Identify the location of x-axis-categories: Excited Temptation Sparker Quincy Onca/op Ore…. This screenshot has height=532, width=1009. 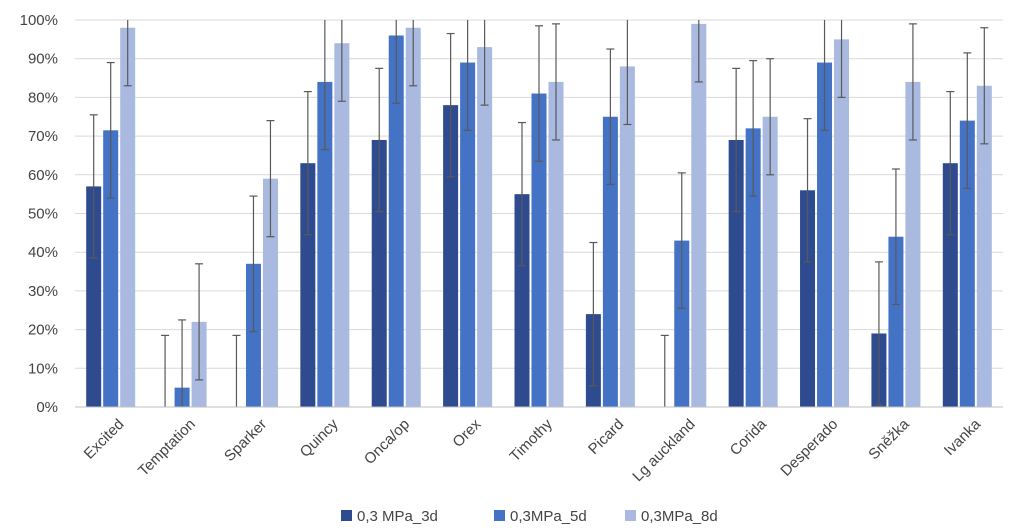
(533, 450).